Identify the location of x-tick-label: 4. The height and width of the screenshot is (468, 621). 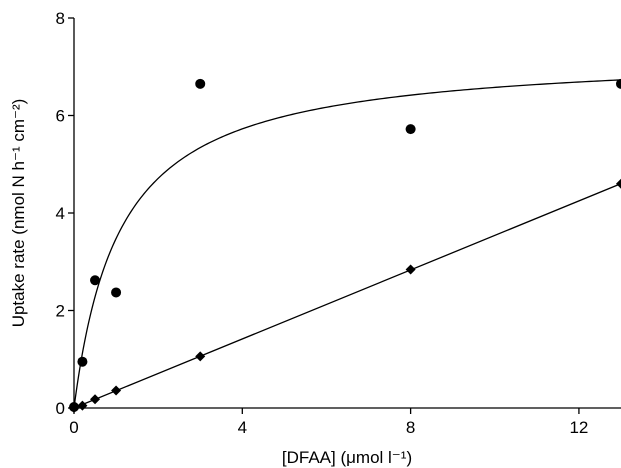
(242, 427).